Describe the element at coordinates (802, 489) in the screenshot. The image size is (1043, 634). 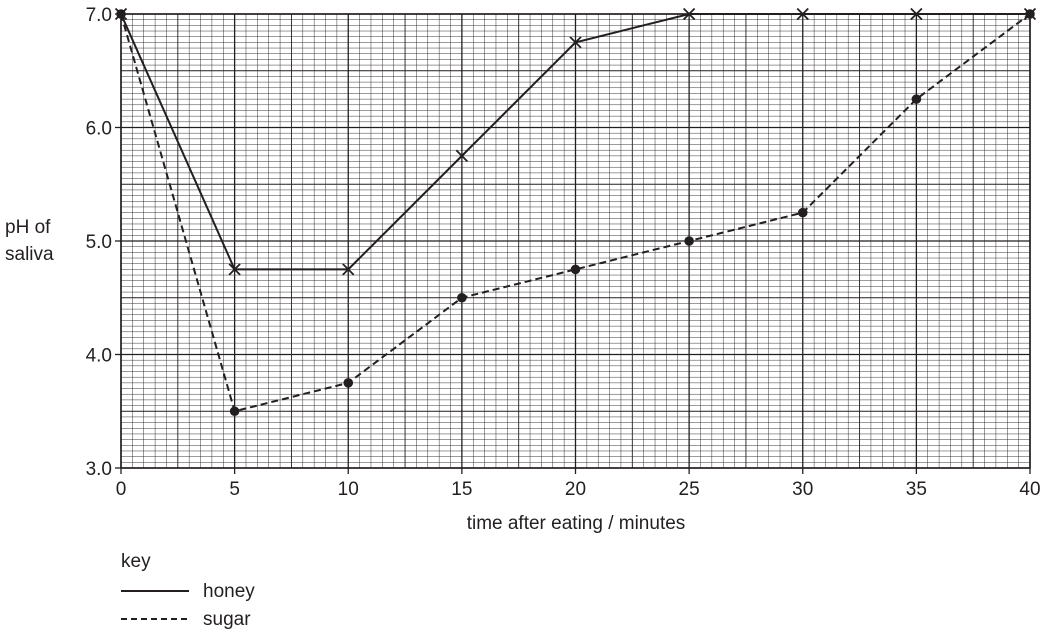
I see `x-tick-label: 30` at that location.